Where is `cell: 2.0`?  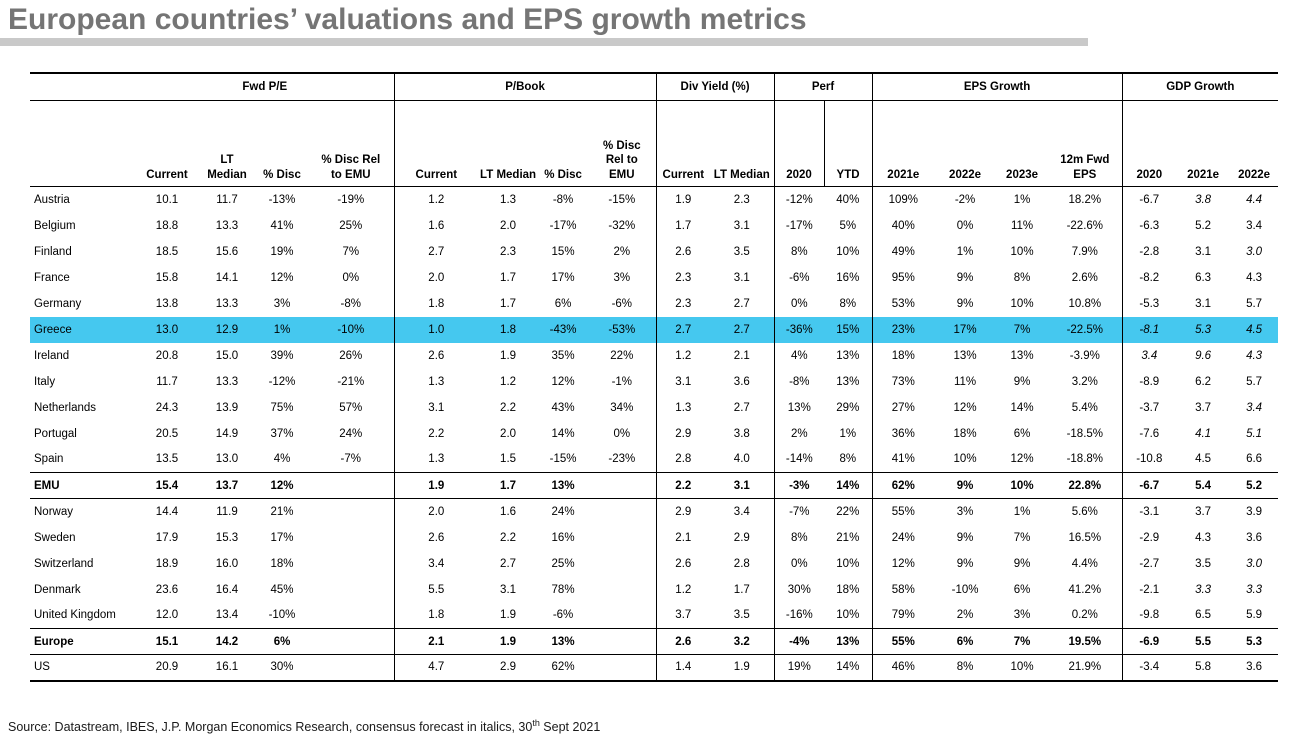 cell: 2.0 is located at coordinates (436, 277).